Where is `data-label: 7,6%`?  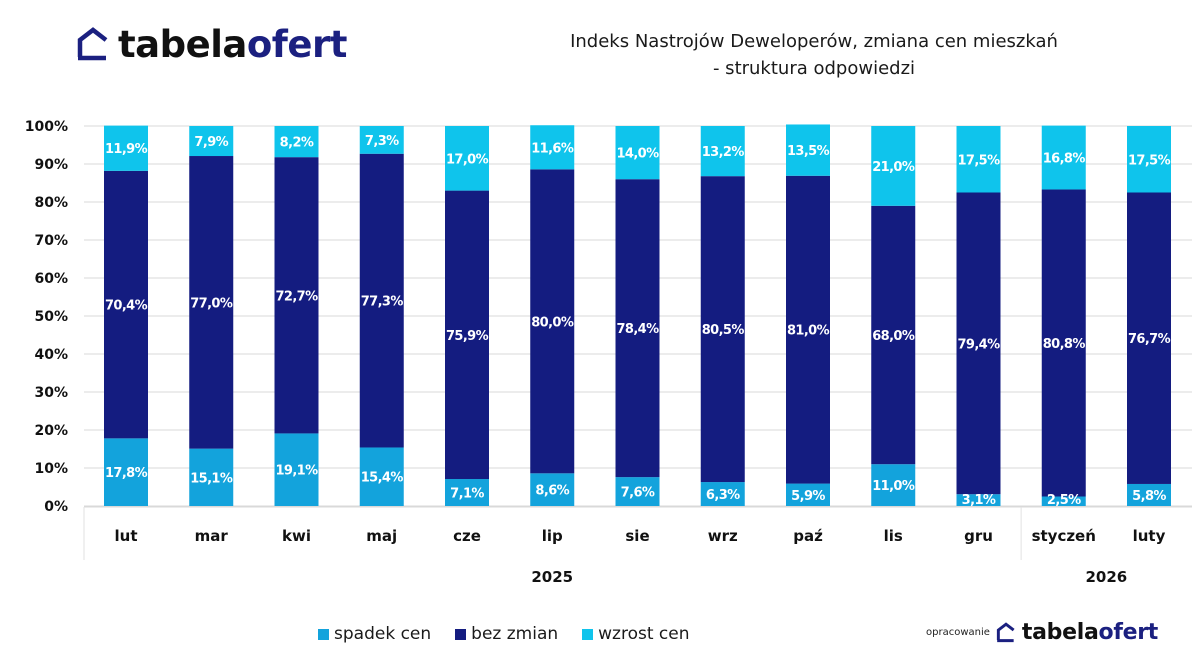 data-label: 7,6% is located at coordinates (638, 493).